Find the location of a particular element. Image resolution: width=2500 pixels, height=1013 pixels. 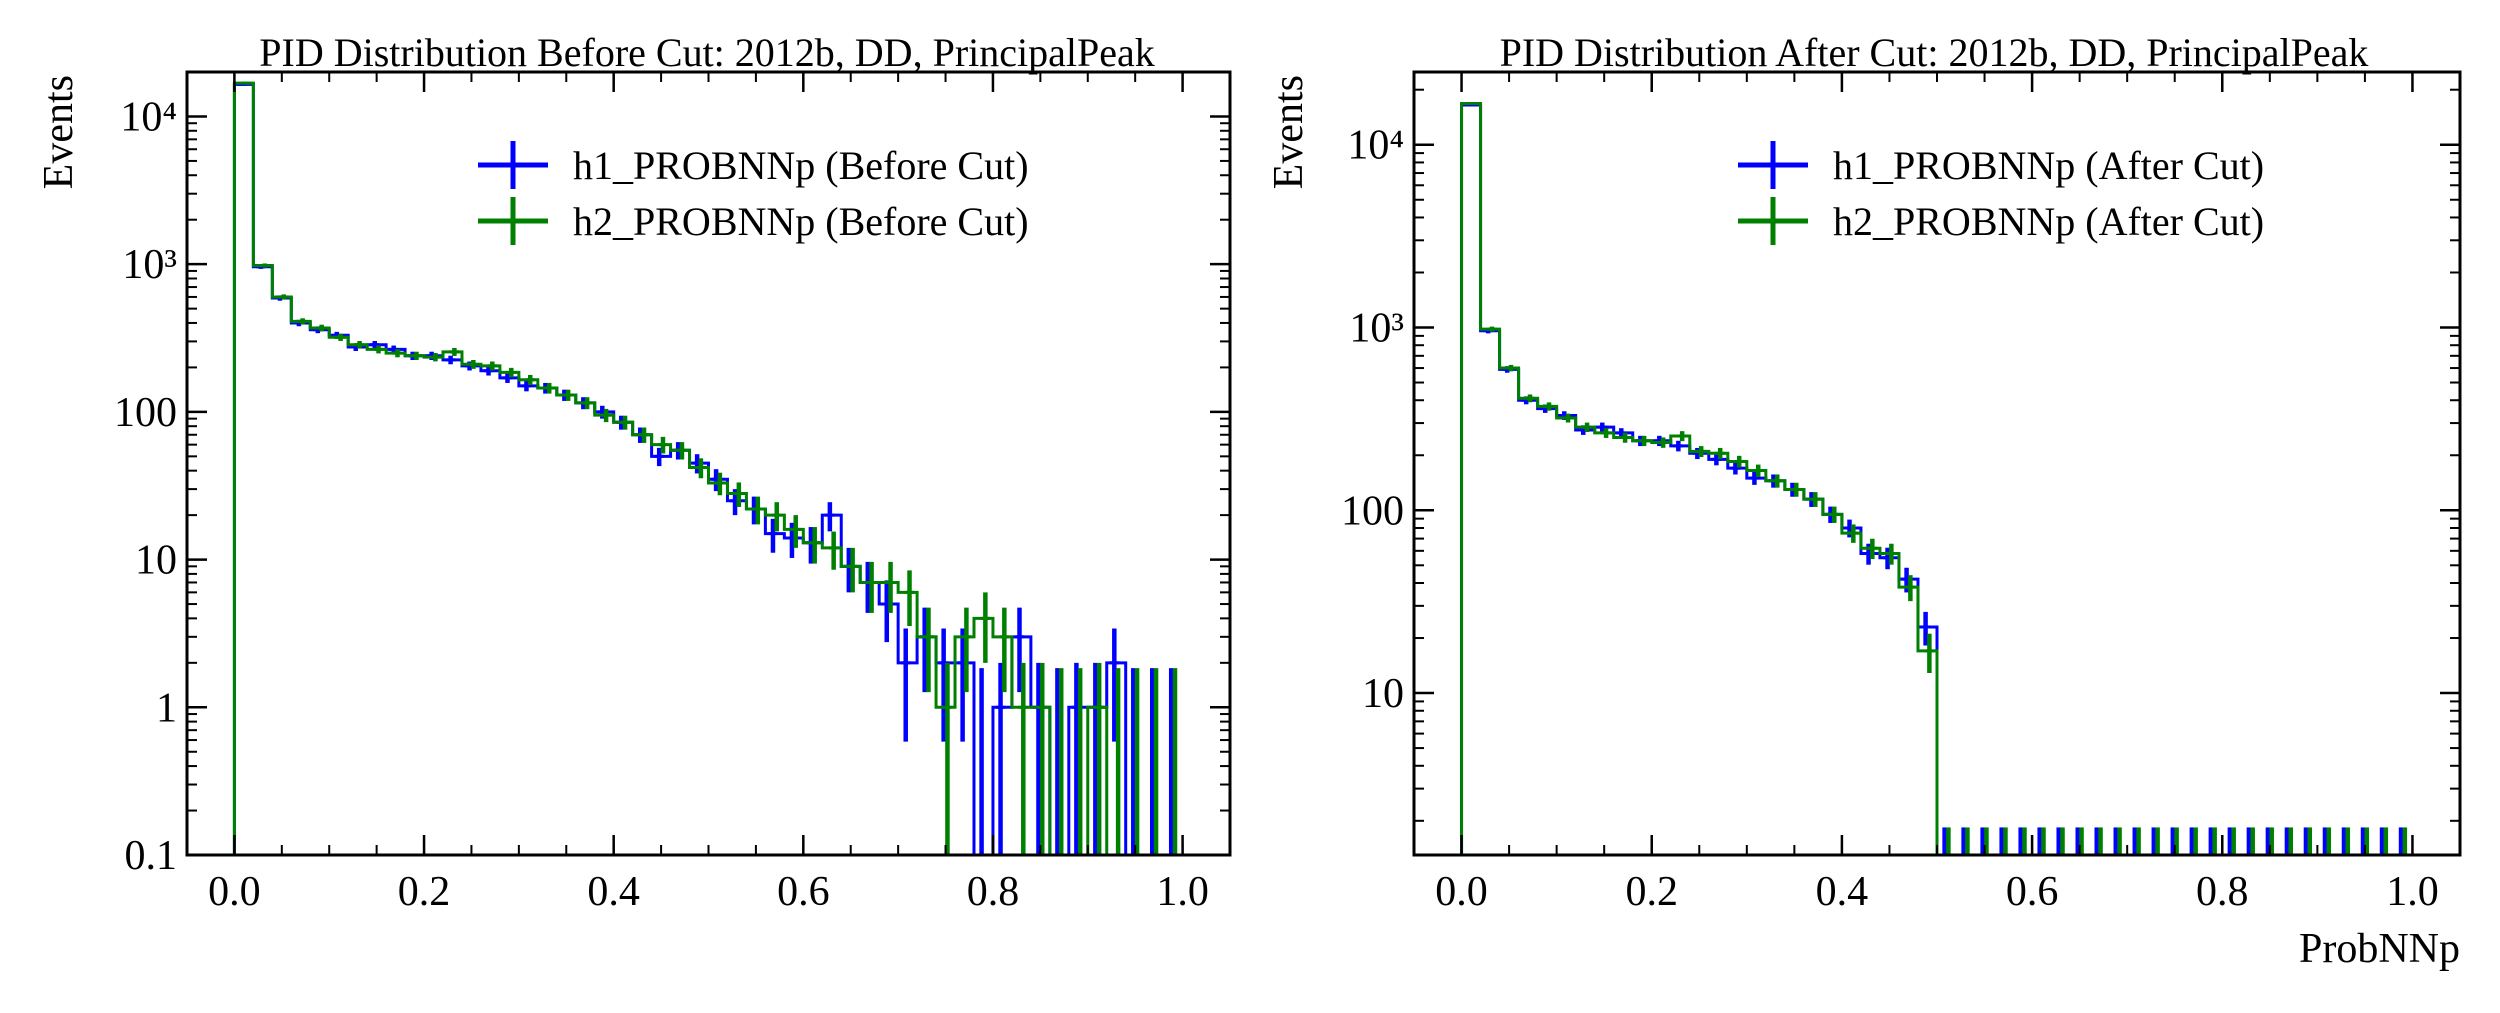

legend-label: h1_PROBNNp (After Cut) is located at coordinates (2048, 165).